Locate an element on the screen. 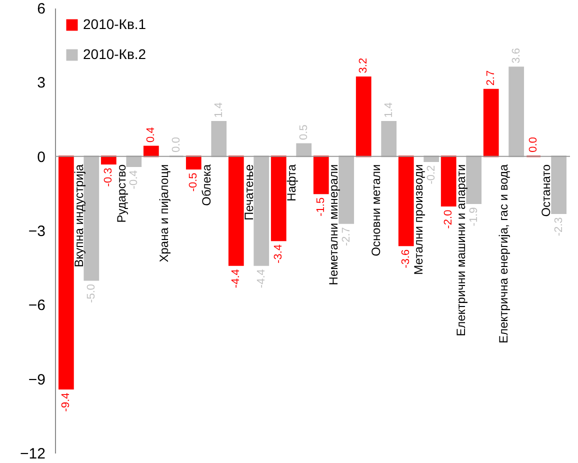  data-label: -0.4 is located at coordinates (134, 180).